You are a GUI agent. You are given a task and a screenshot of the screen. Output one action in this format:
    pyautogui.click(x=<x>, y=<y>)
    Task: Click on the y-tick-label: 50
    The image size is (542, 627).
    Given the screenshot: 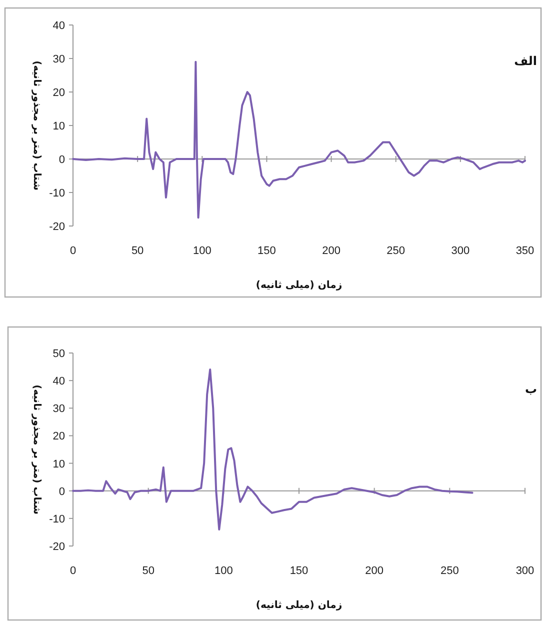 What is the action you would take?
    pyautogui.click(x=58, y=354)
    